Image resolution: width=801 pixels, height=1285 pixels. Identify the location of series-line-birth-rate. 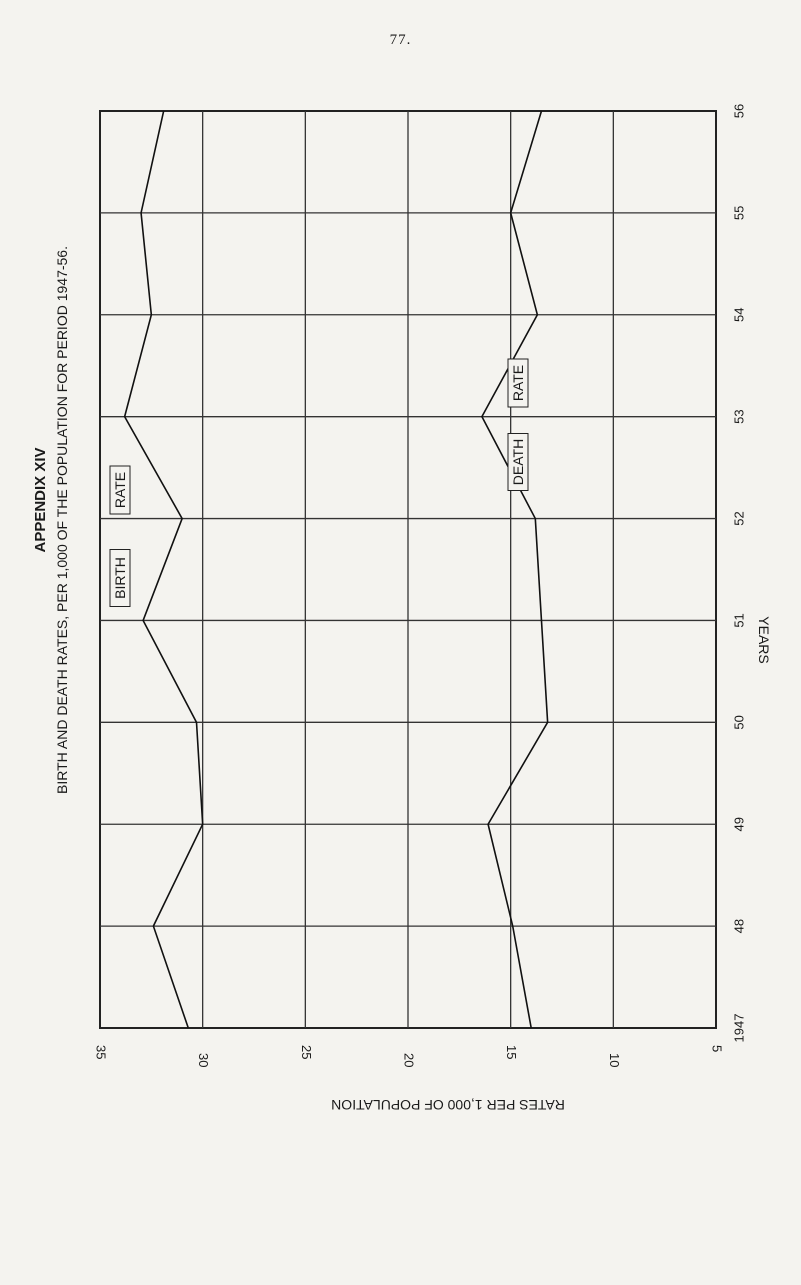
(163, 569).